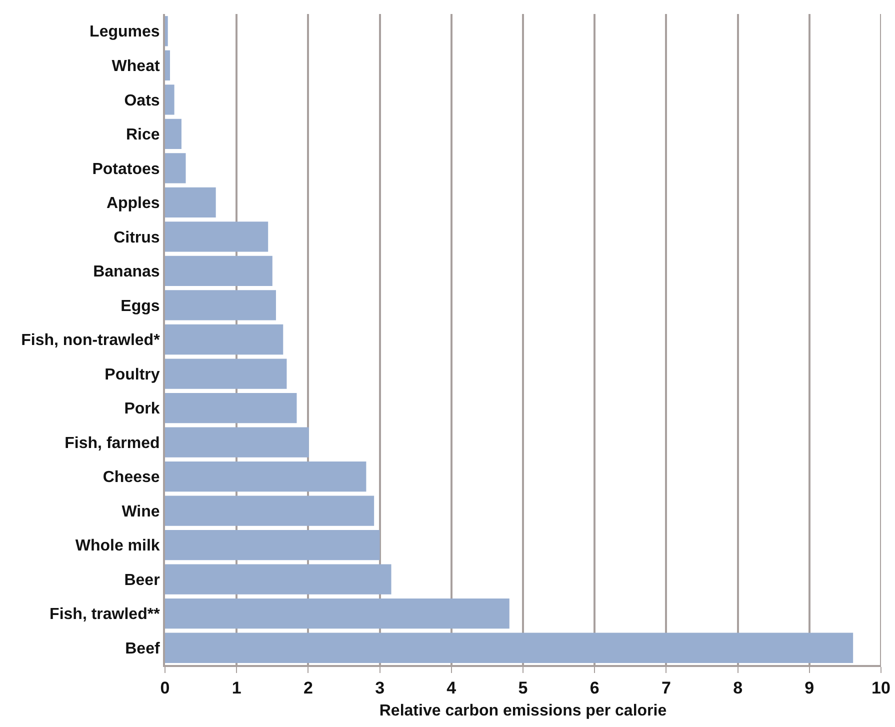 The width and height of the screenshot is (895, 727). What do you see at coordinates (126, 272) in the screenshot?
I see `y-tick-label: Bananas` at bounding box center [126, 272].